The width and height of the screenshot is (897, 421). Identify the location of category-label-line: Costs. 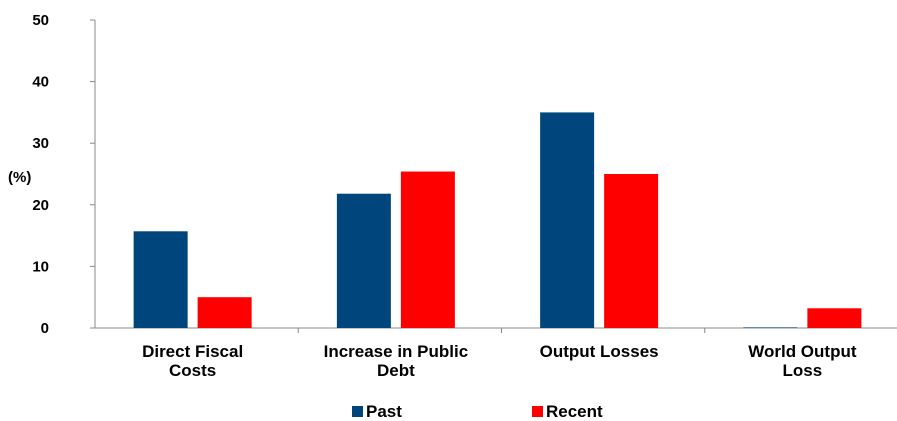
(192, 370).